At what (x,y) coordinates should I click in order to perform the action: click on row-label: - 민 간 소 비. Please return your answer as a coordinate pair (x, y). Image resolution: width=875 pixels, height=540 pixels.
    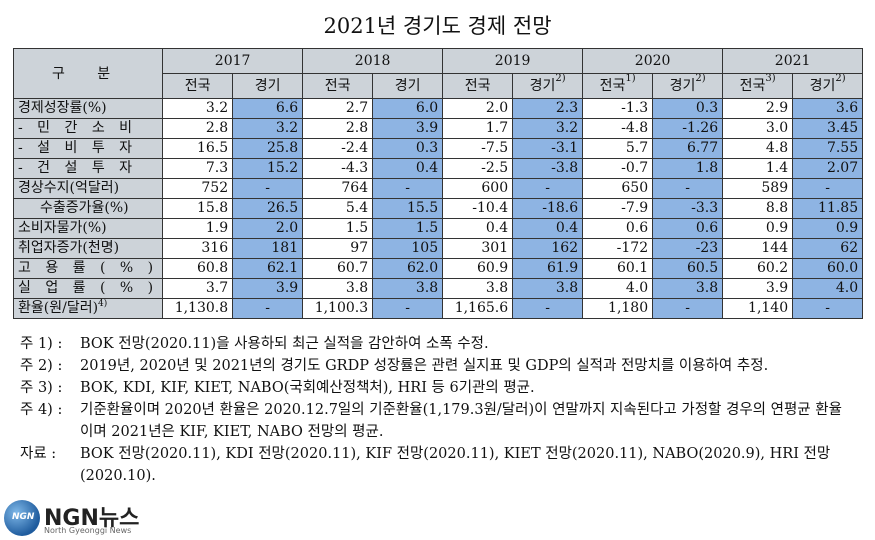
    Looking at the image, I should click on (88, 128).